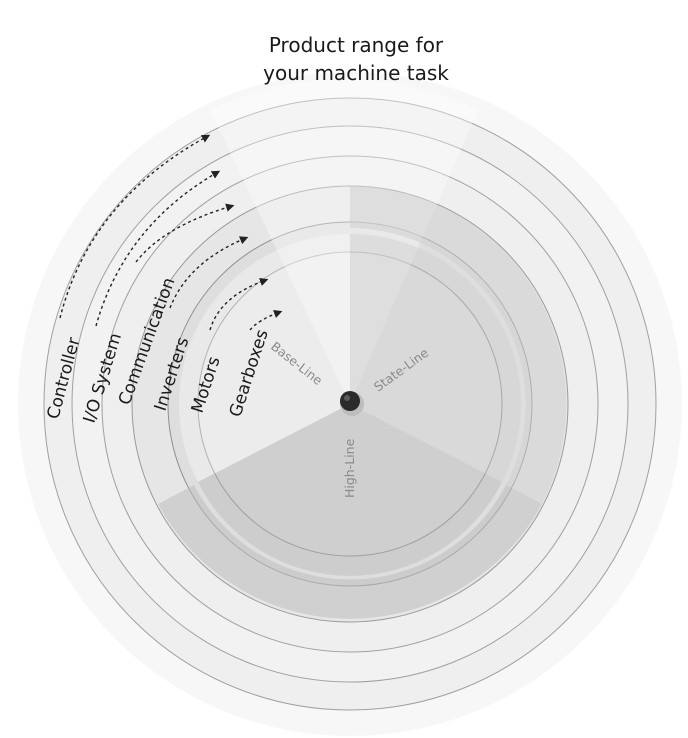  What do you see at coordinates (356, 73) in the screenshot?
I see `diagram-title-line2: your machine task` at bounding box center [356, 73].